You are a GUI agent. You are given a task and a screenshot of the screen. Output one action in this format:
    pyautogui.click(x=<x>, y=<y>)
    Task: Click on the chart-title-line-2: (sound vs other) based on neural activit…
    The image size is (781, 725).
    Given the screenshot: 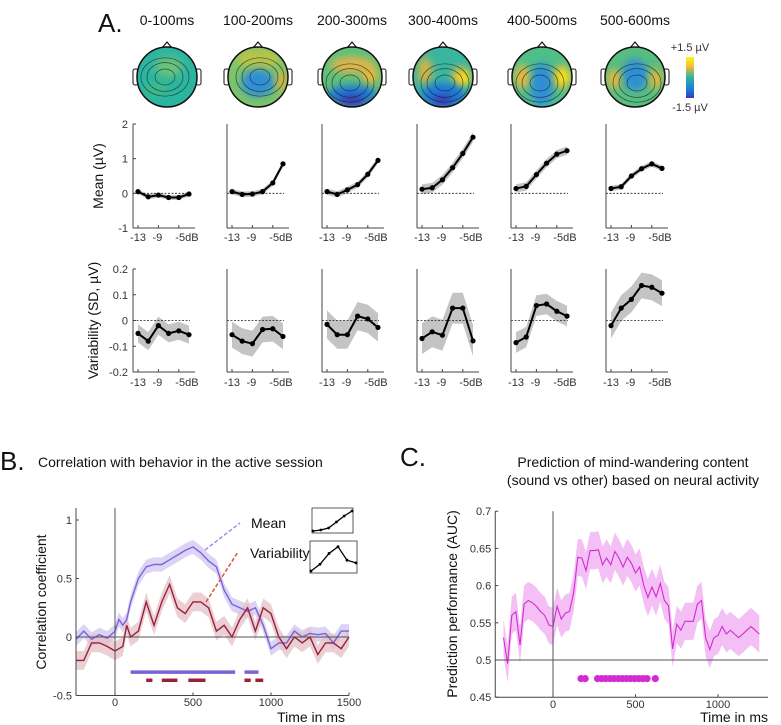 What is the action you would take?
    pyautogui.click(x=633, y=480)
    